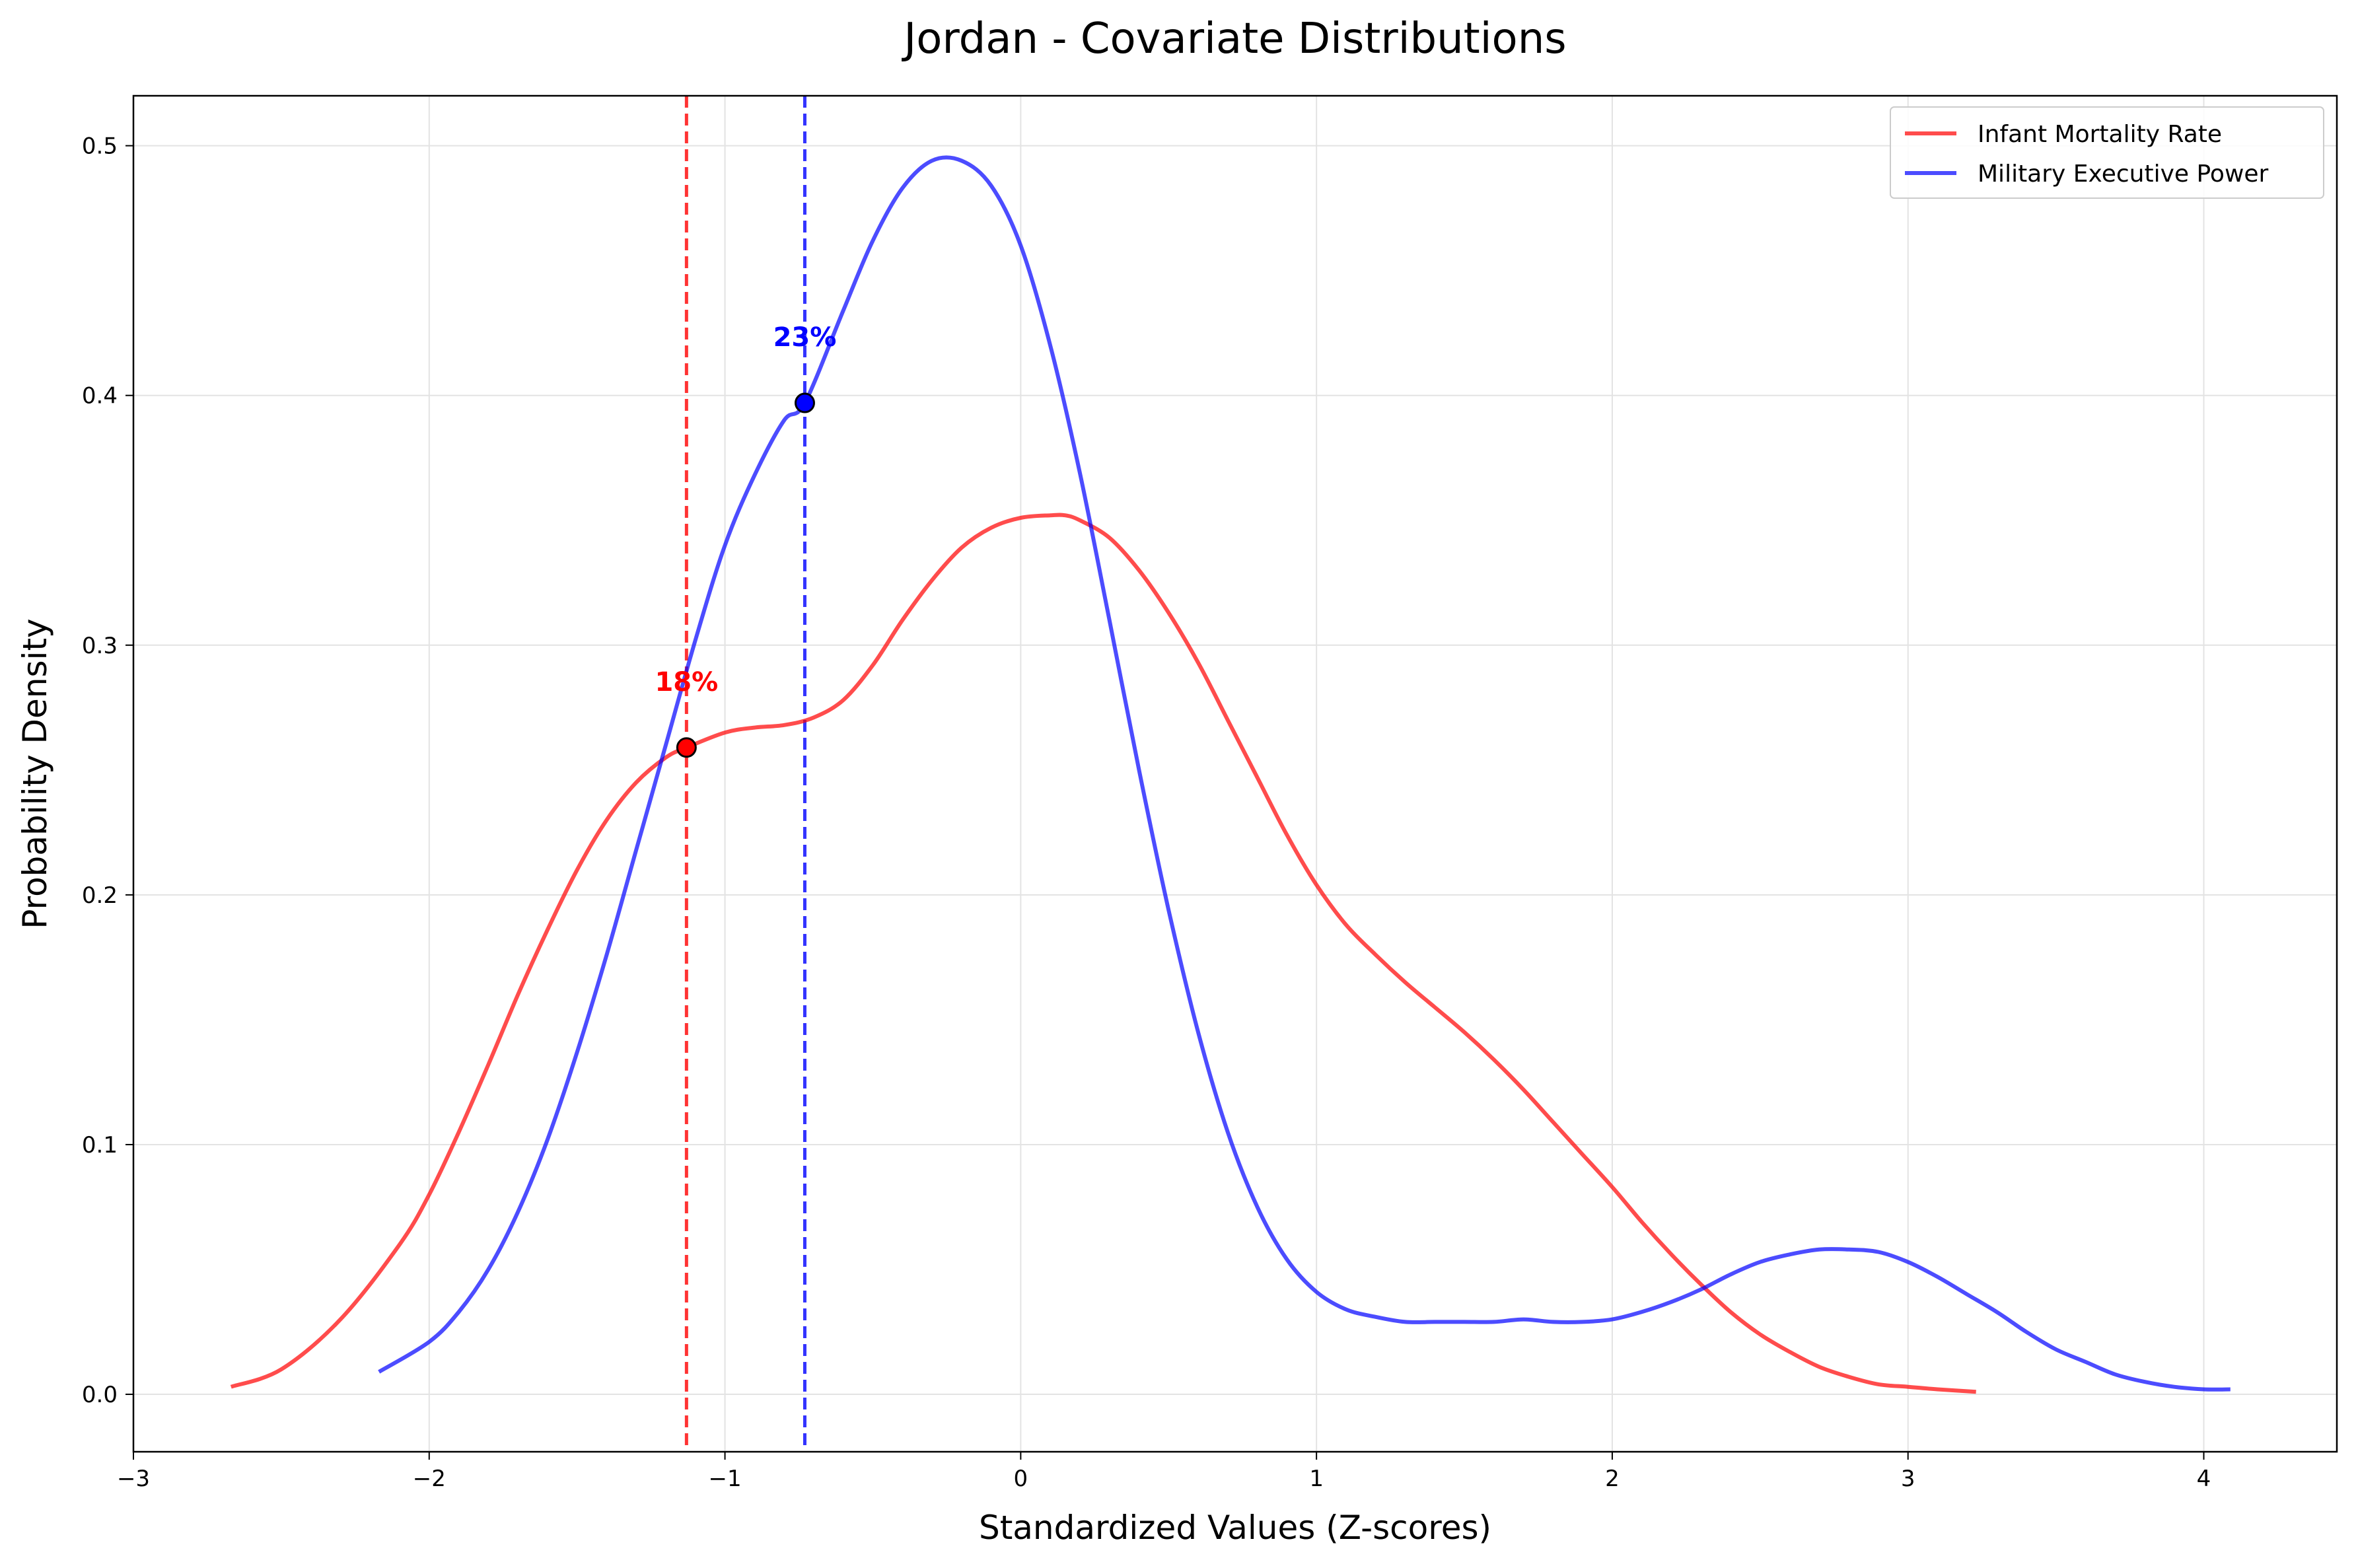 This screenshot has height=1568, width=2358. I want to click on x-tick-label: −3, so click(133, 1479).